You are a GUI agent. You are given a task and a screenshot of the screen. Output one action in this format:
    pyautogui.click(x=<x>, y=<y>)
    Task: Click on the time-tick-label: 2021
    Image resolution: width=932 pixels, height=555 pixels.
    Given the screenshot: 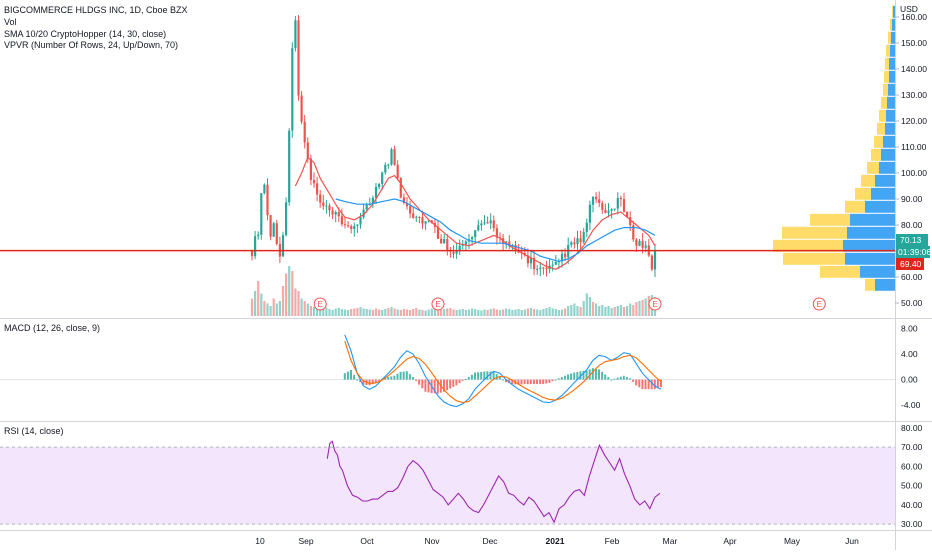 What is the action you would take?
    pyautogui.click(x=555, y=541)
    